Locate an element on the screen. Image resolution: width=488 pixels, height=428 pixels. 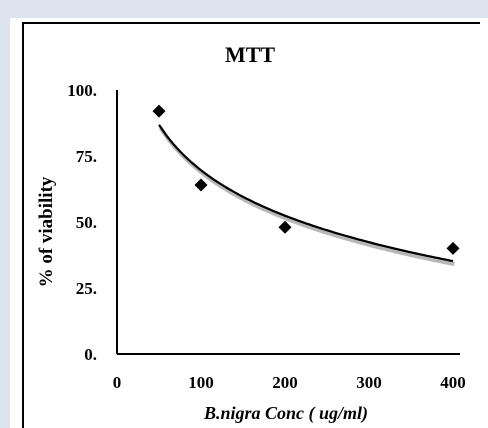
y-tick-labels: 0. 25. 50. 75. 100. is located at coordinates (82, 222).